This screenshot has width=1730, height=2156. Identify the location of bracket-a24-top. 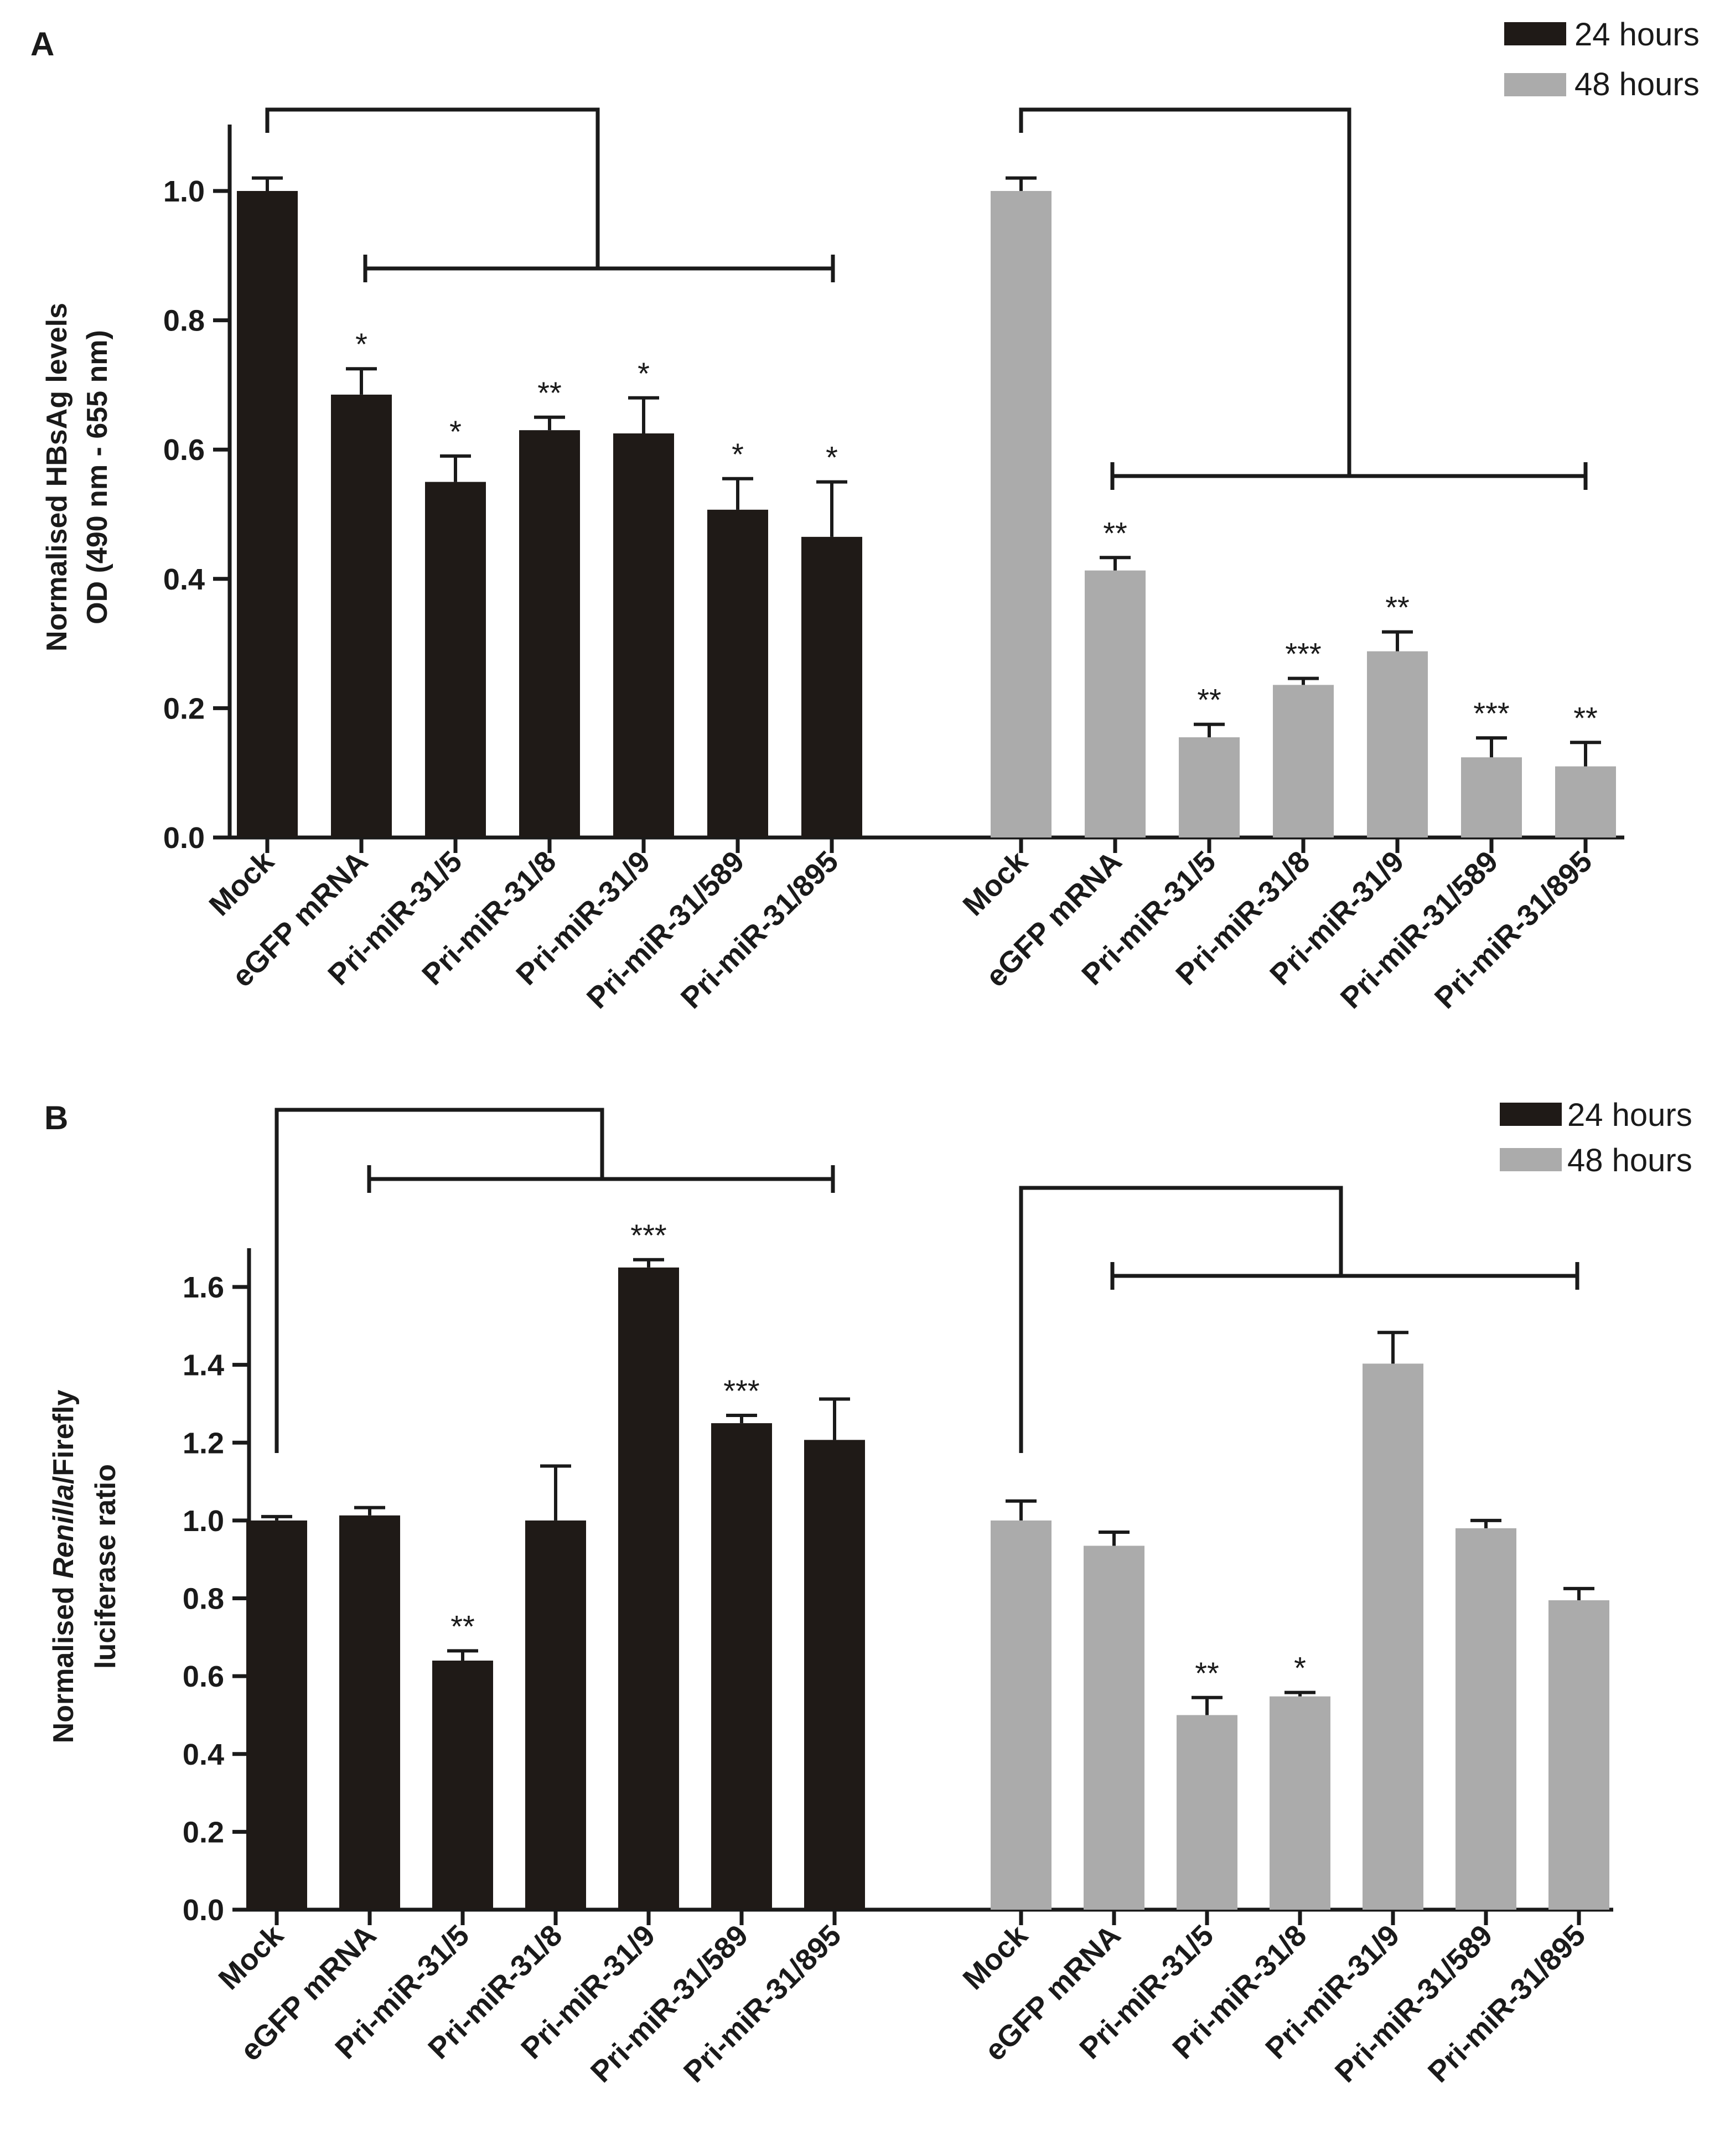
(433, 187).